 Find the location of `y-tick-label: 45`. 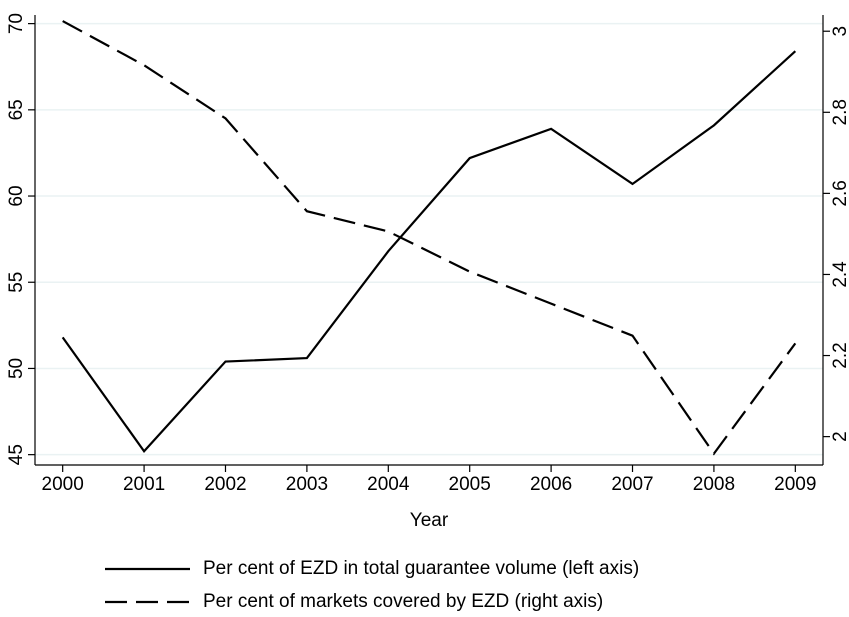

y-tick-label: 45 is located at coordinates (16, 454).